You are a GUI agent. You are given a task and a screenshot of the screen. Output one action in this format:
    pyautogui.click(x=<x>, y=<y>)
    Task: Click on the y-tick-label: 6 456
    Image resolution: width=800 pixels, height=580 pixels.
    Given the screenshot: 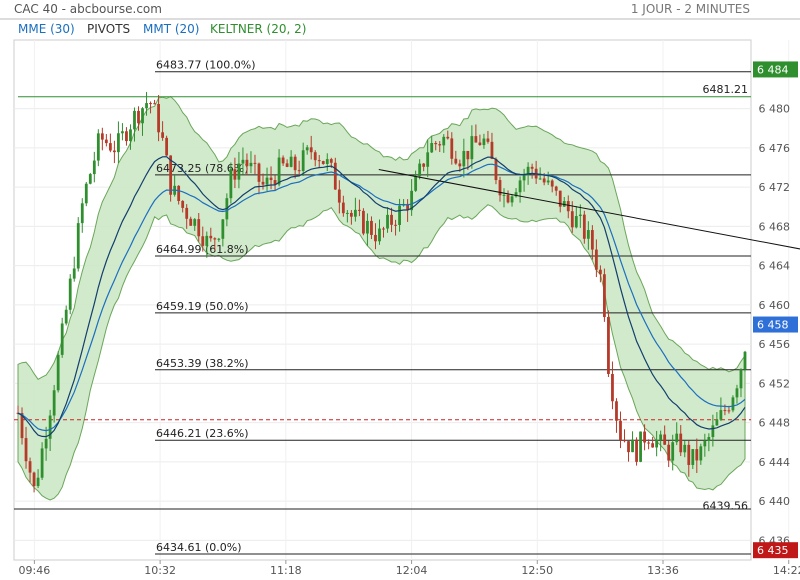 What is the action you would take?
    pyautogui.click(x=775, y=344)
    